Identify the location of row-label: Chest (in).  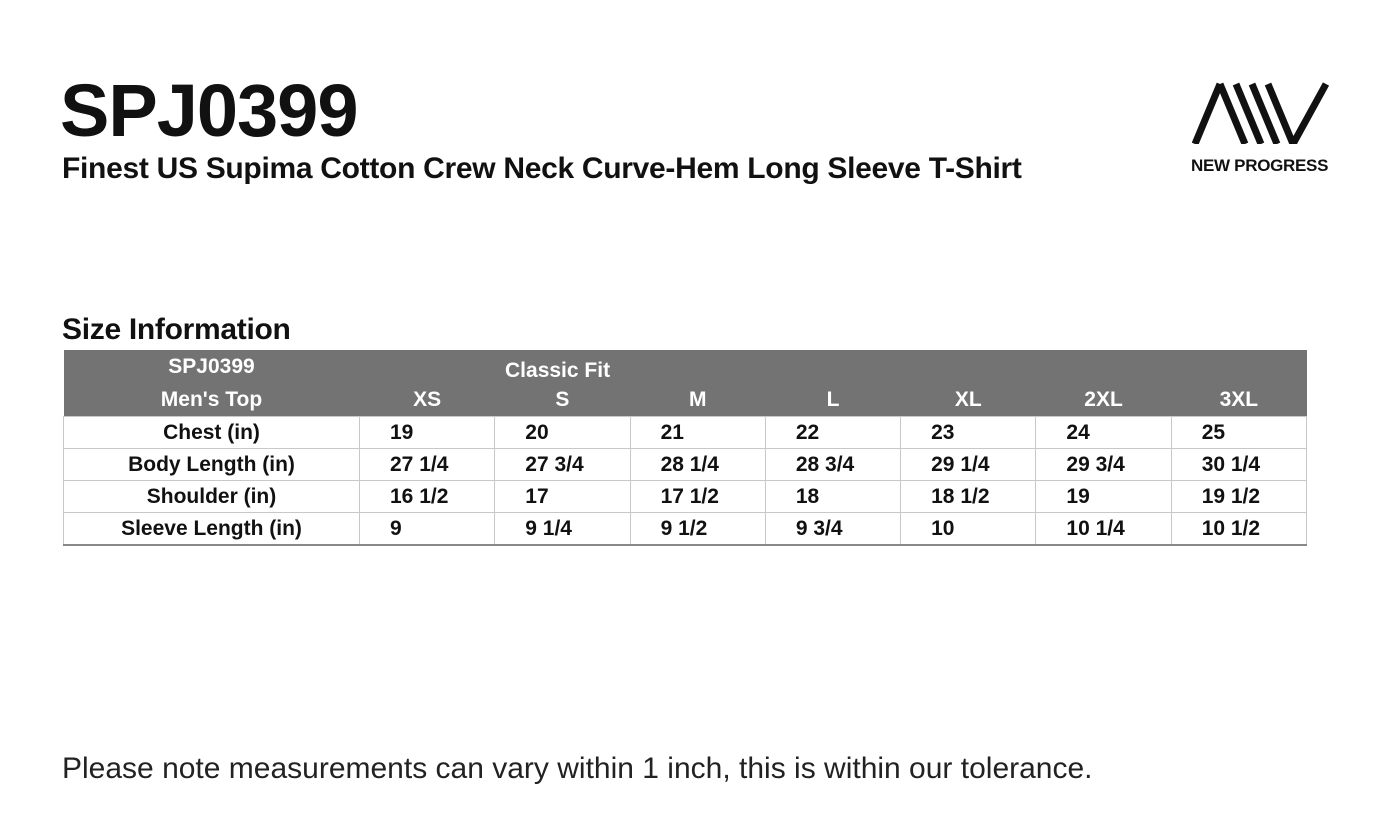
(211, 432).